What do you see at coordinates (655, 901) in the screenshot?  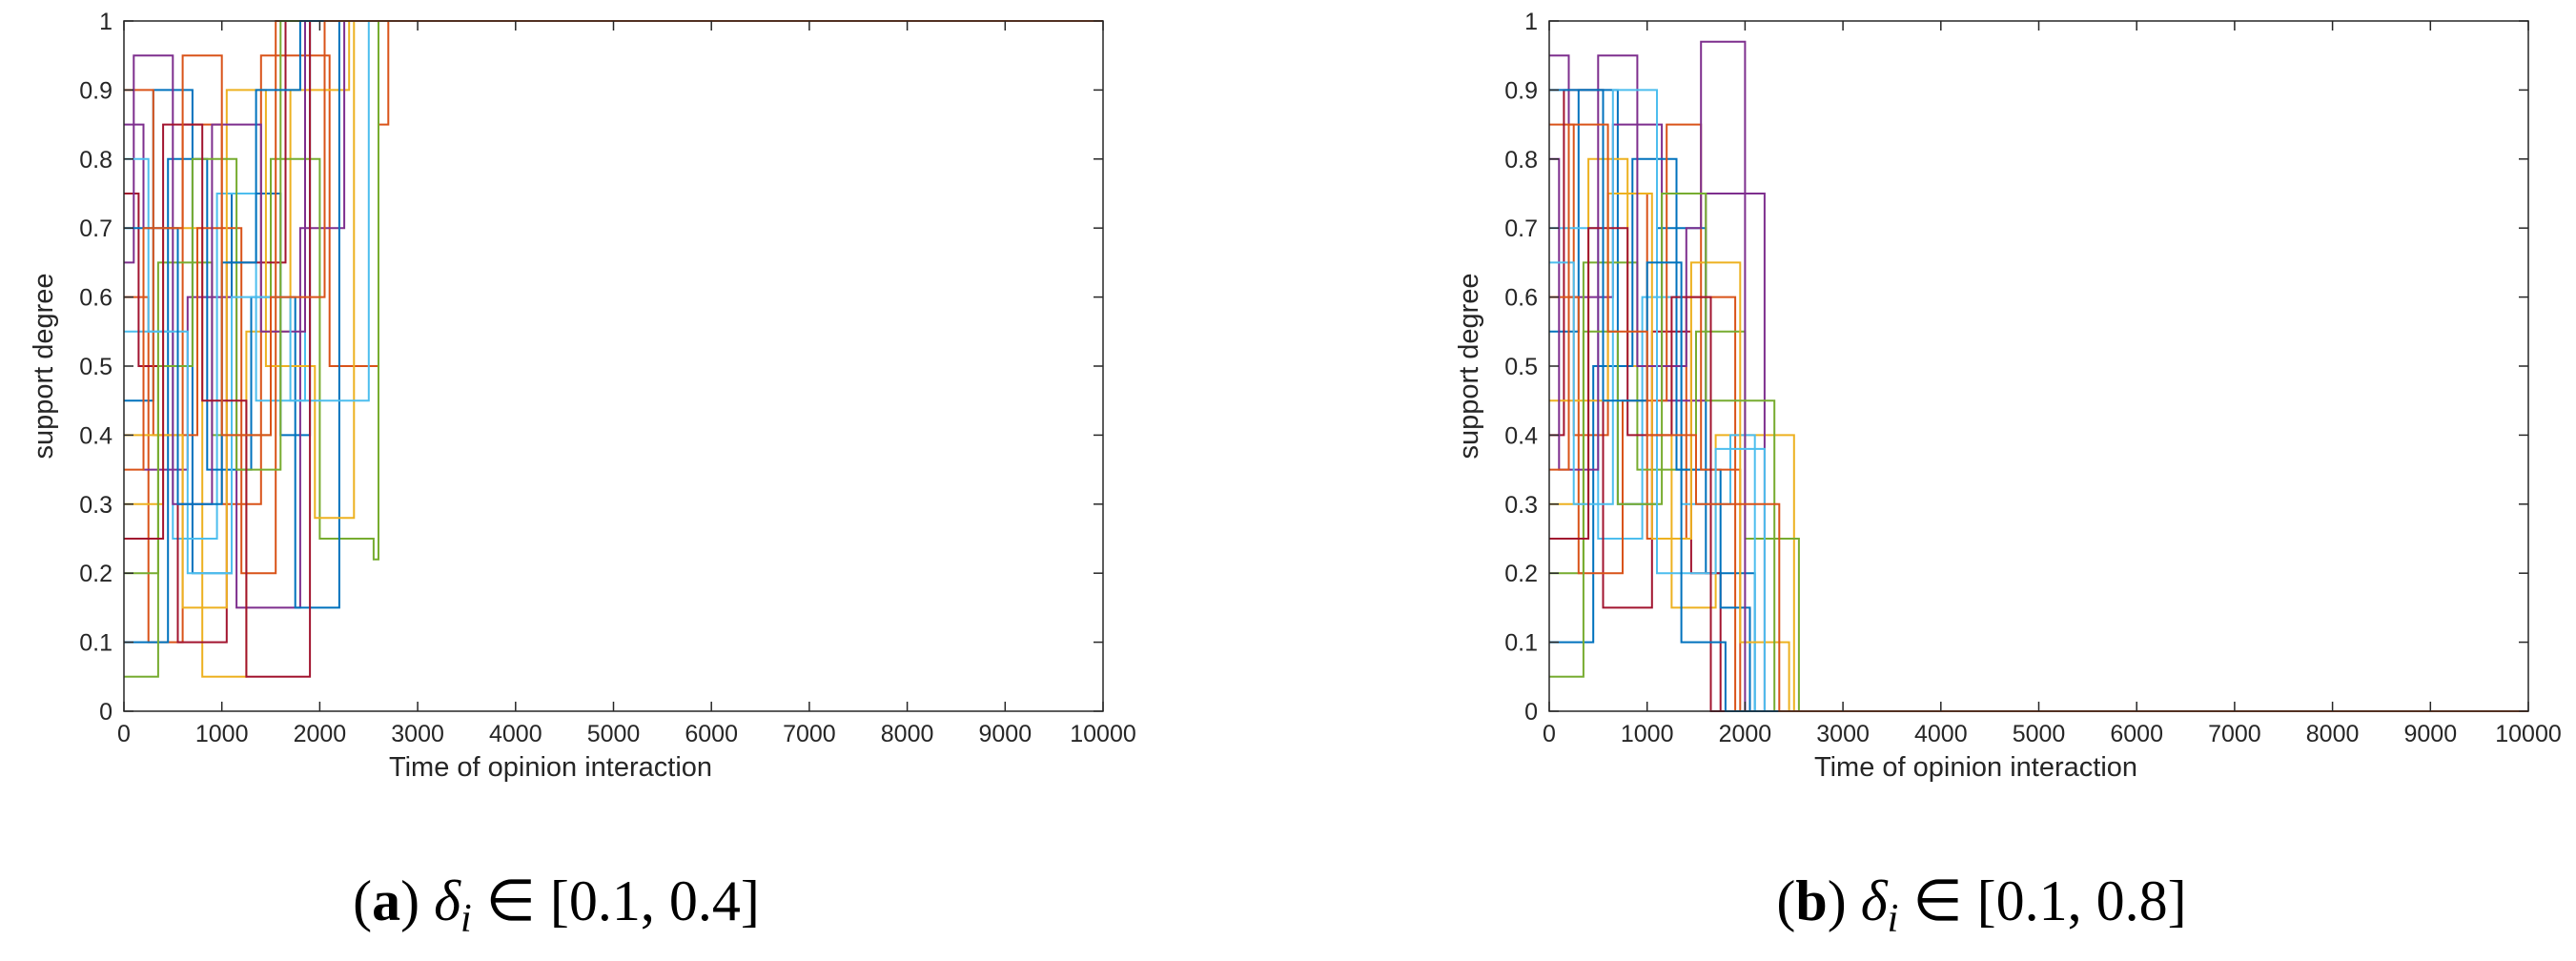 I see `caption-interval: [0.1, 0.4]` at bounding box center [655, 901].